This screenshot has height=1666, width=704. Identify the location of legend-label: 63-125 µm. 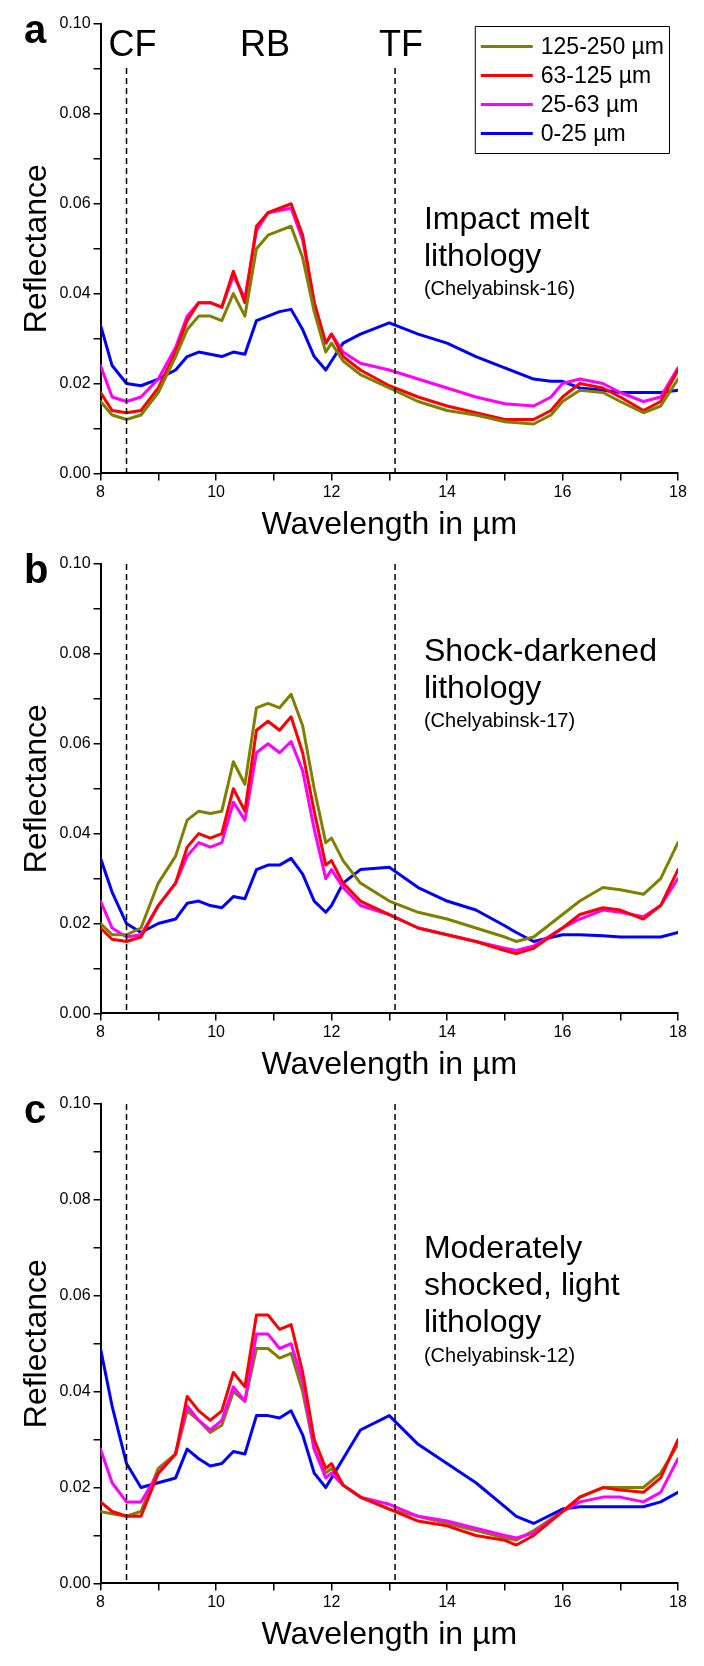
(596, 74).